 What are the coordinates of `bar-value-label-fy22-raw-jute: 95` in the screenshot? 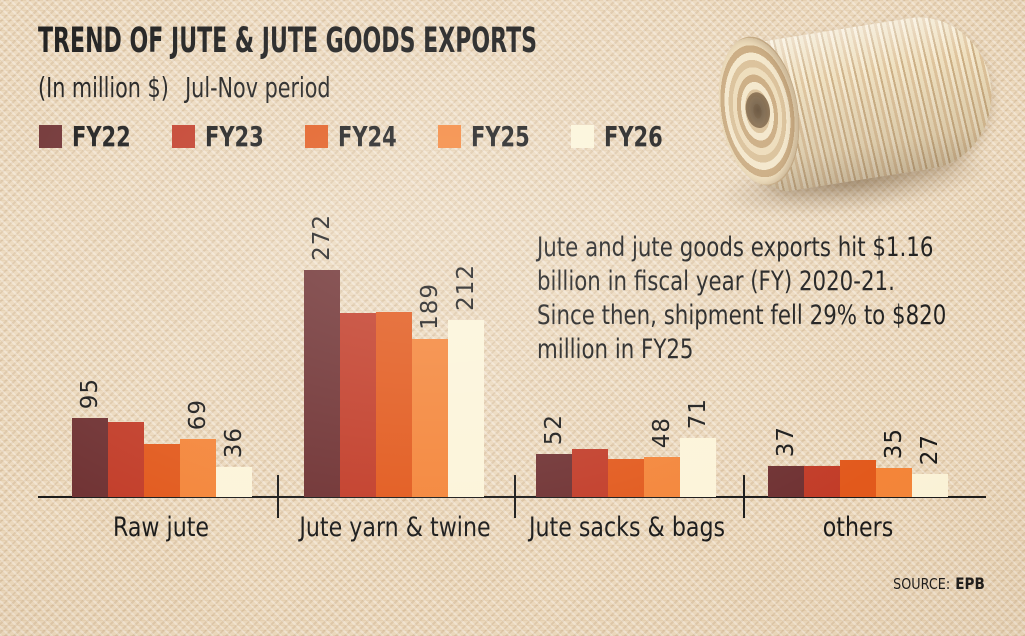 It's located at (90, 393).